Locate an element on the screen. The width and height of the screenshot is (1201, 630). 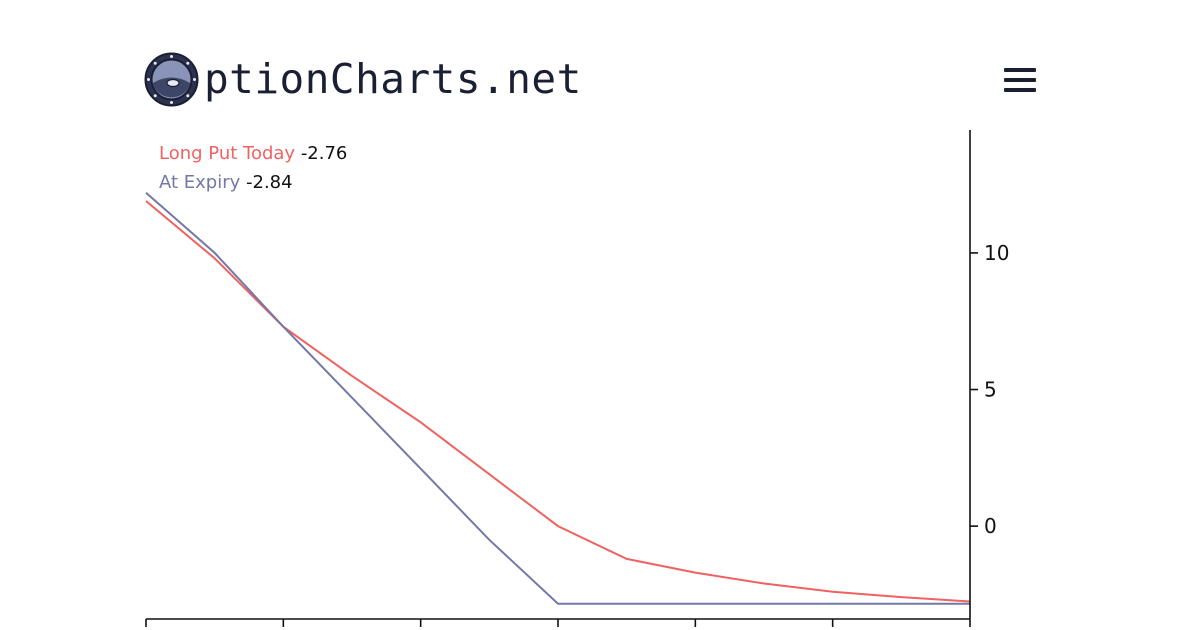
y-tick-label: 0 is located at coordinates (990, 526).